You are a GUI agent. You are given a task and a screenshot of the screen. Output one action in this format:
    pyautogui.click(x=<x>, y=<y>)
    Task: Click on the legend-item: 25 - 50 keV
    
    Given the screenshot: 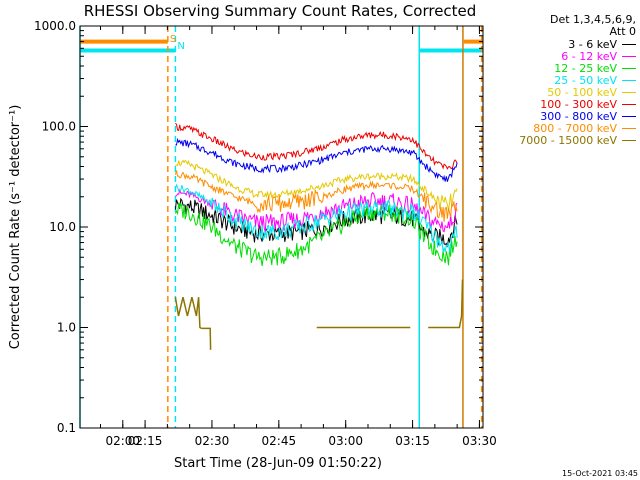 What is the action you would take?
    pyautogui.click(x=563, y=80)
    